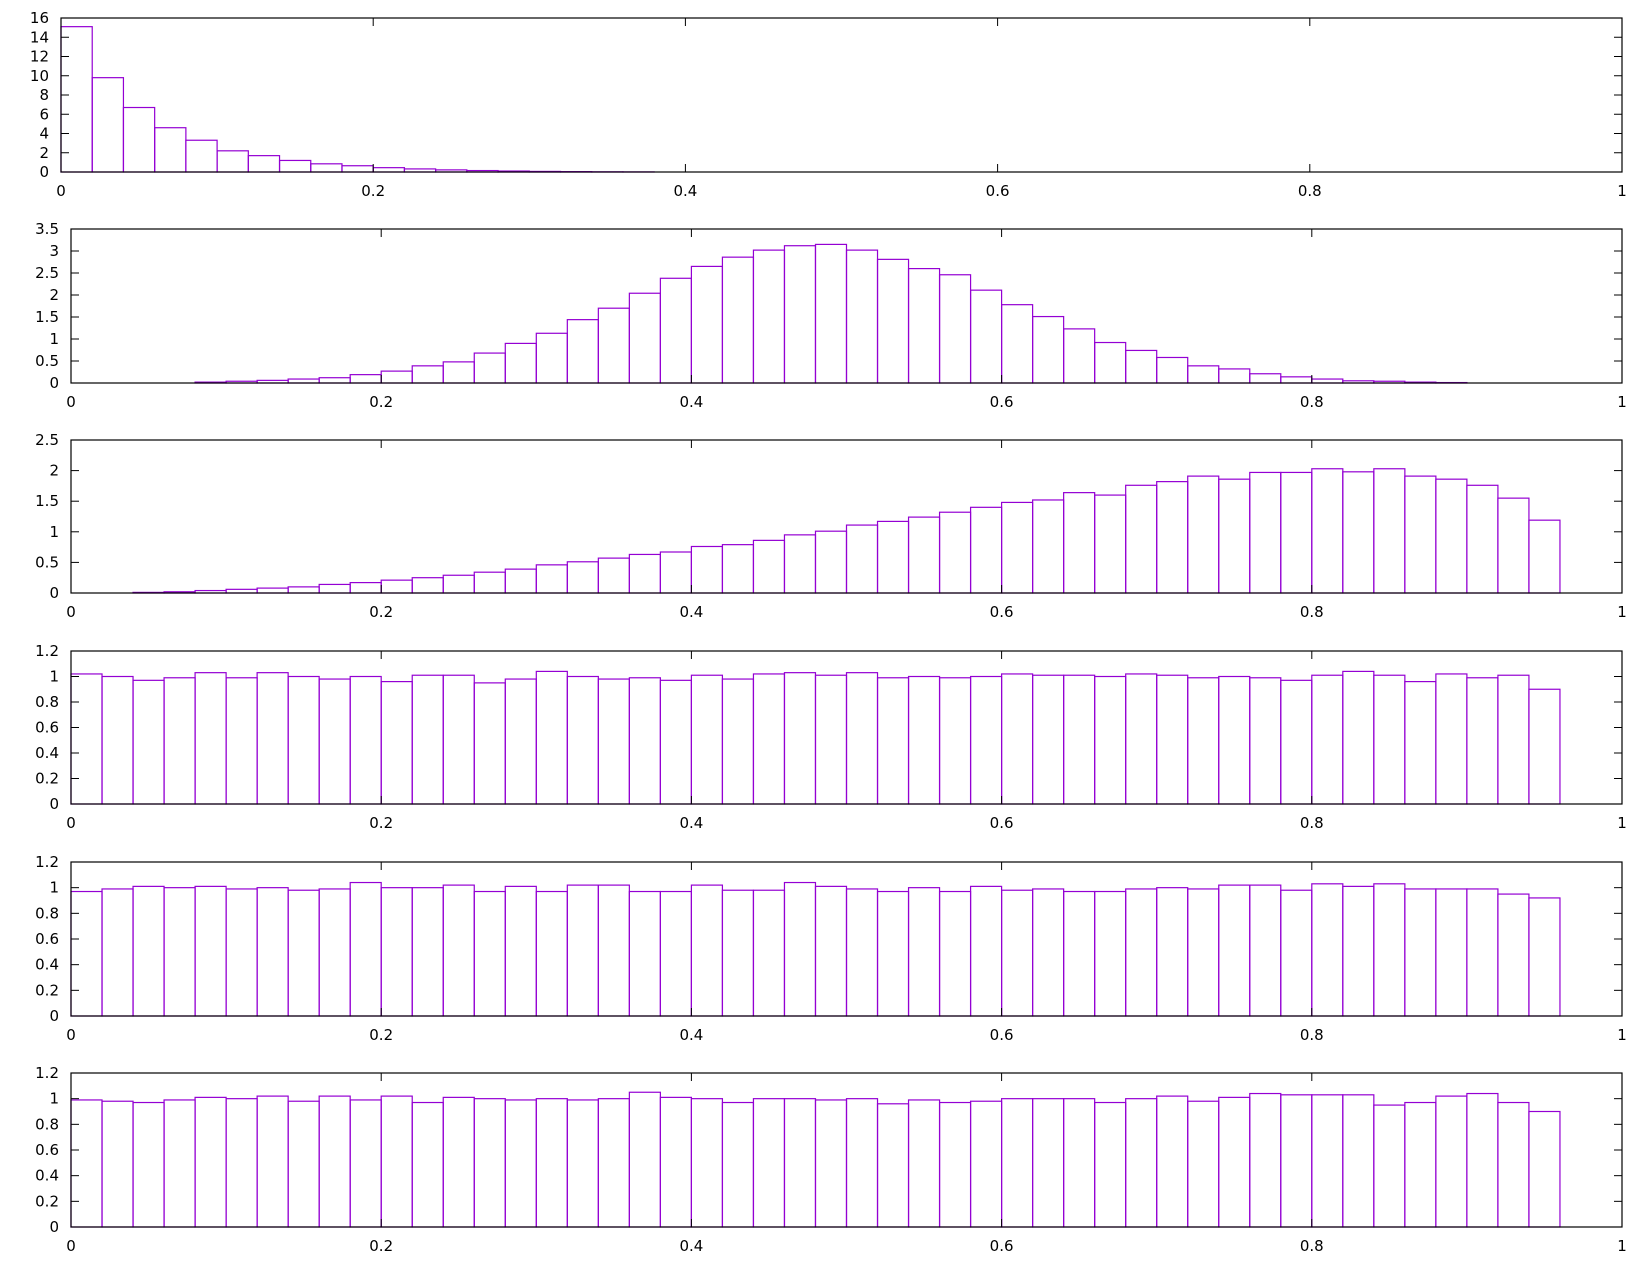  I want to click on histogram-panel-4: 0 0.2 0.4 0.6 0.8 1 0 0.2 0.4 0.6 0.8 1 1.2, so click(831, 737).